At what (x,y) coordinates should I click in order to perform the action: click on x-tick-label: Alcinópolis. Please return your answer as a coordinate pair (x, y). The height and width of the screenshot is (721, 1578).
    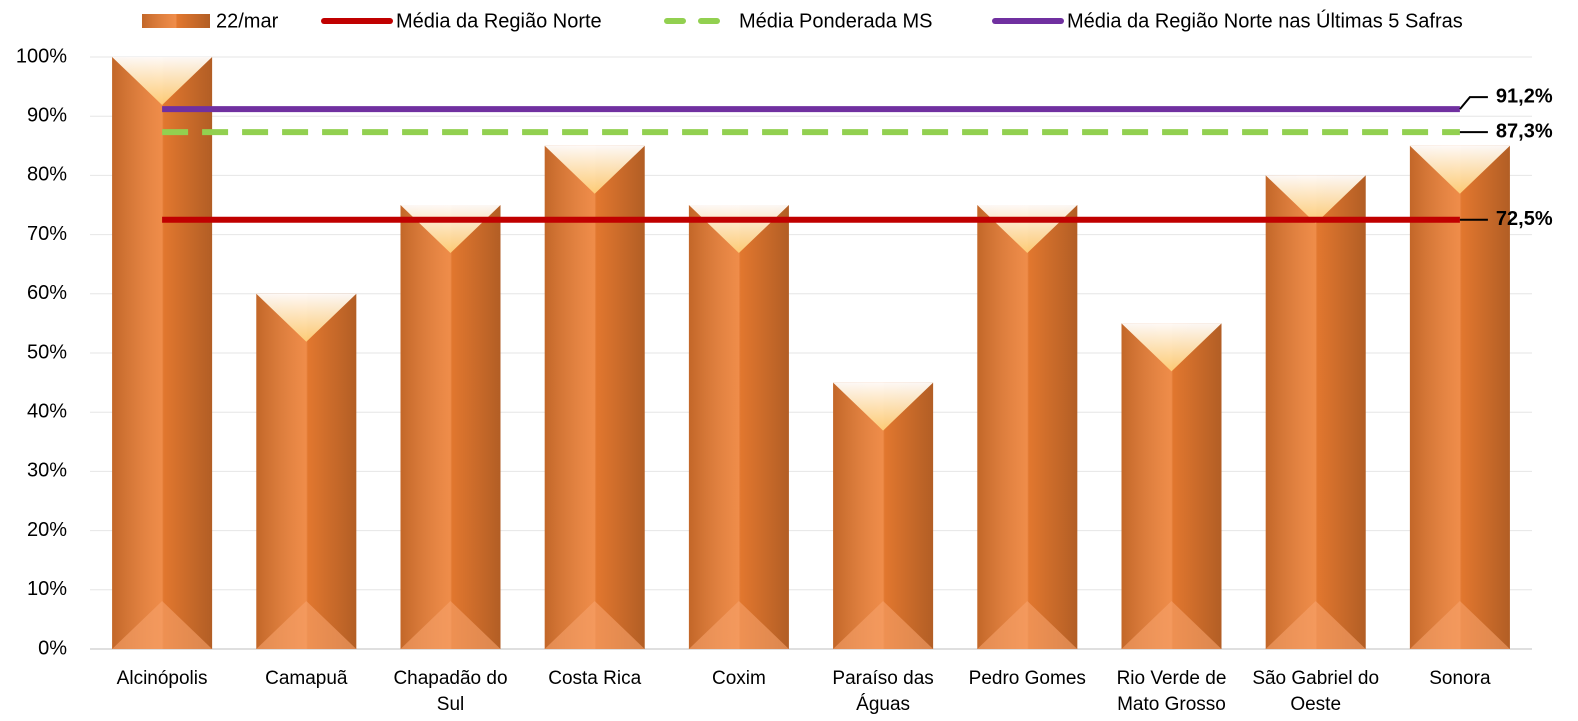
    Looking at the image, I should click on (162, 678).